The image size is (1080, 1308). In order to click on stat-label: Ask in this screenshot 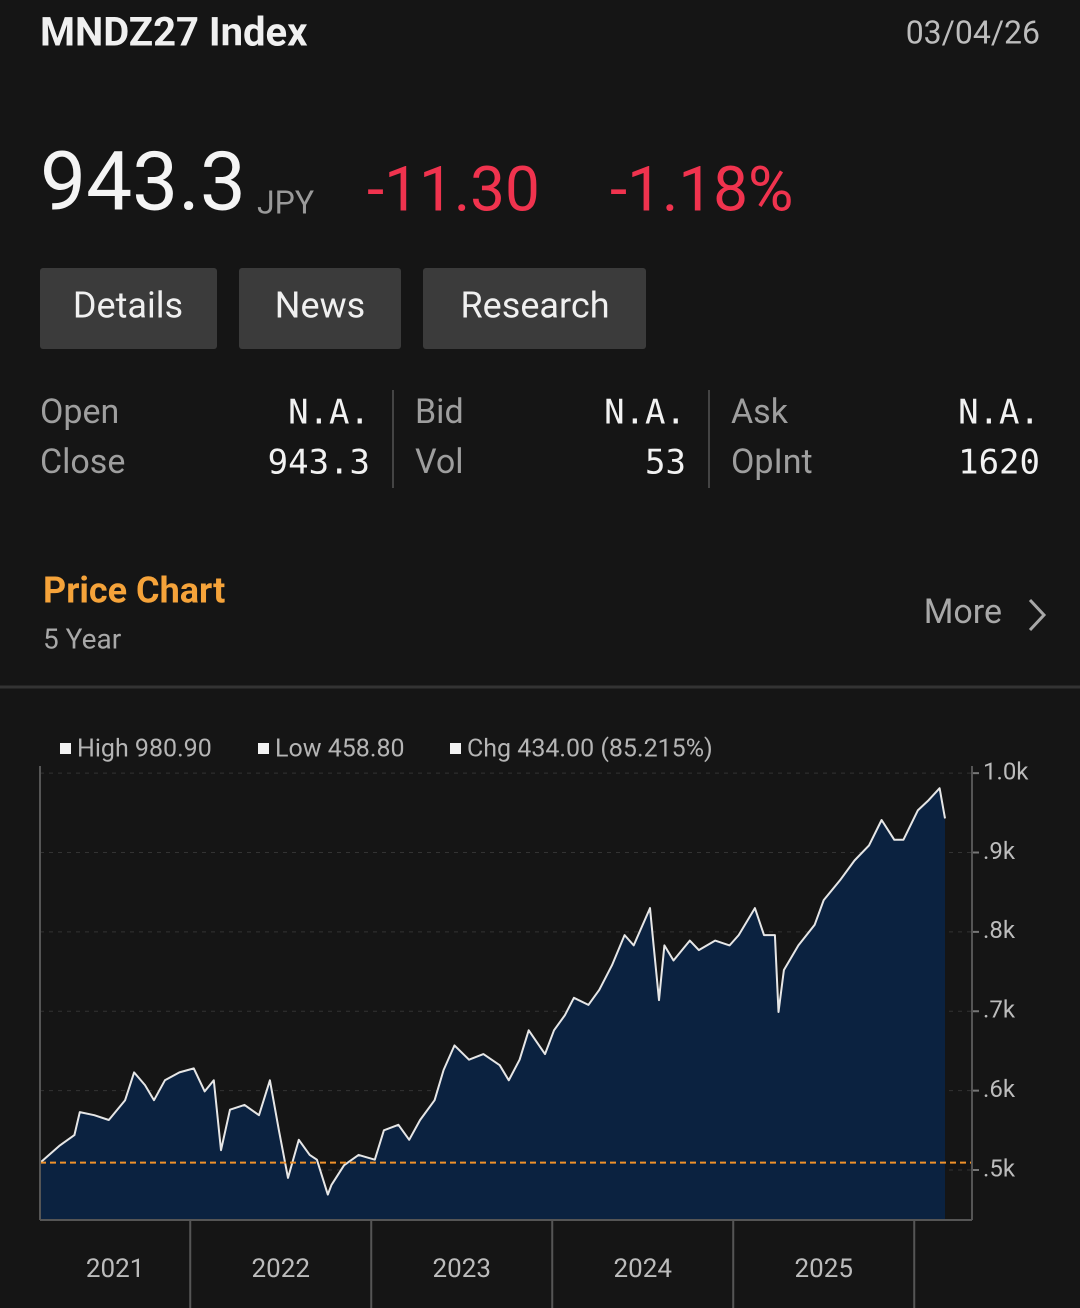, I will do `click(760, 412)`.